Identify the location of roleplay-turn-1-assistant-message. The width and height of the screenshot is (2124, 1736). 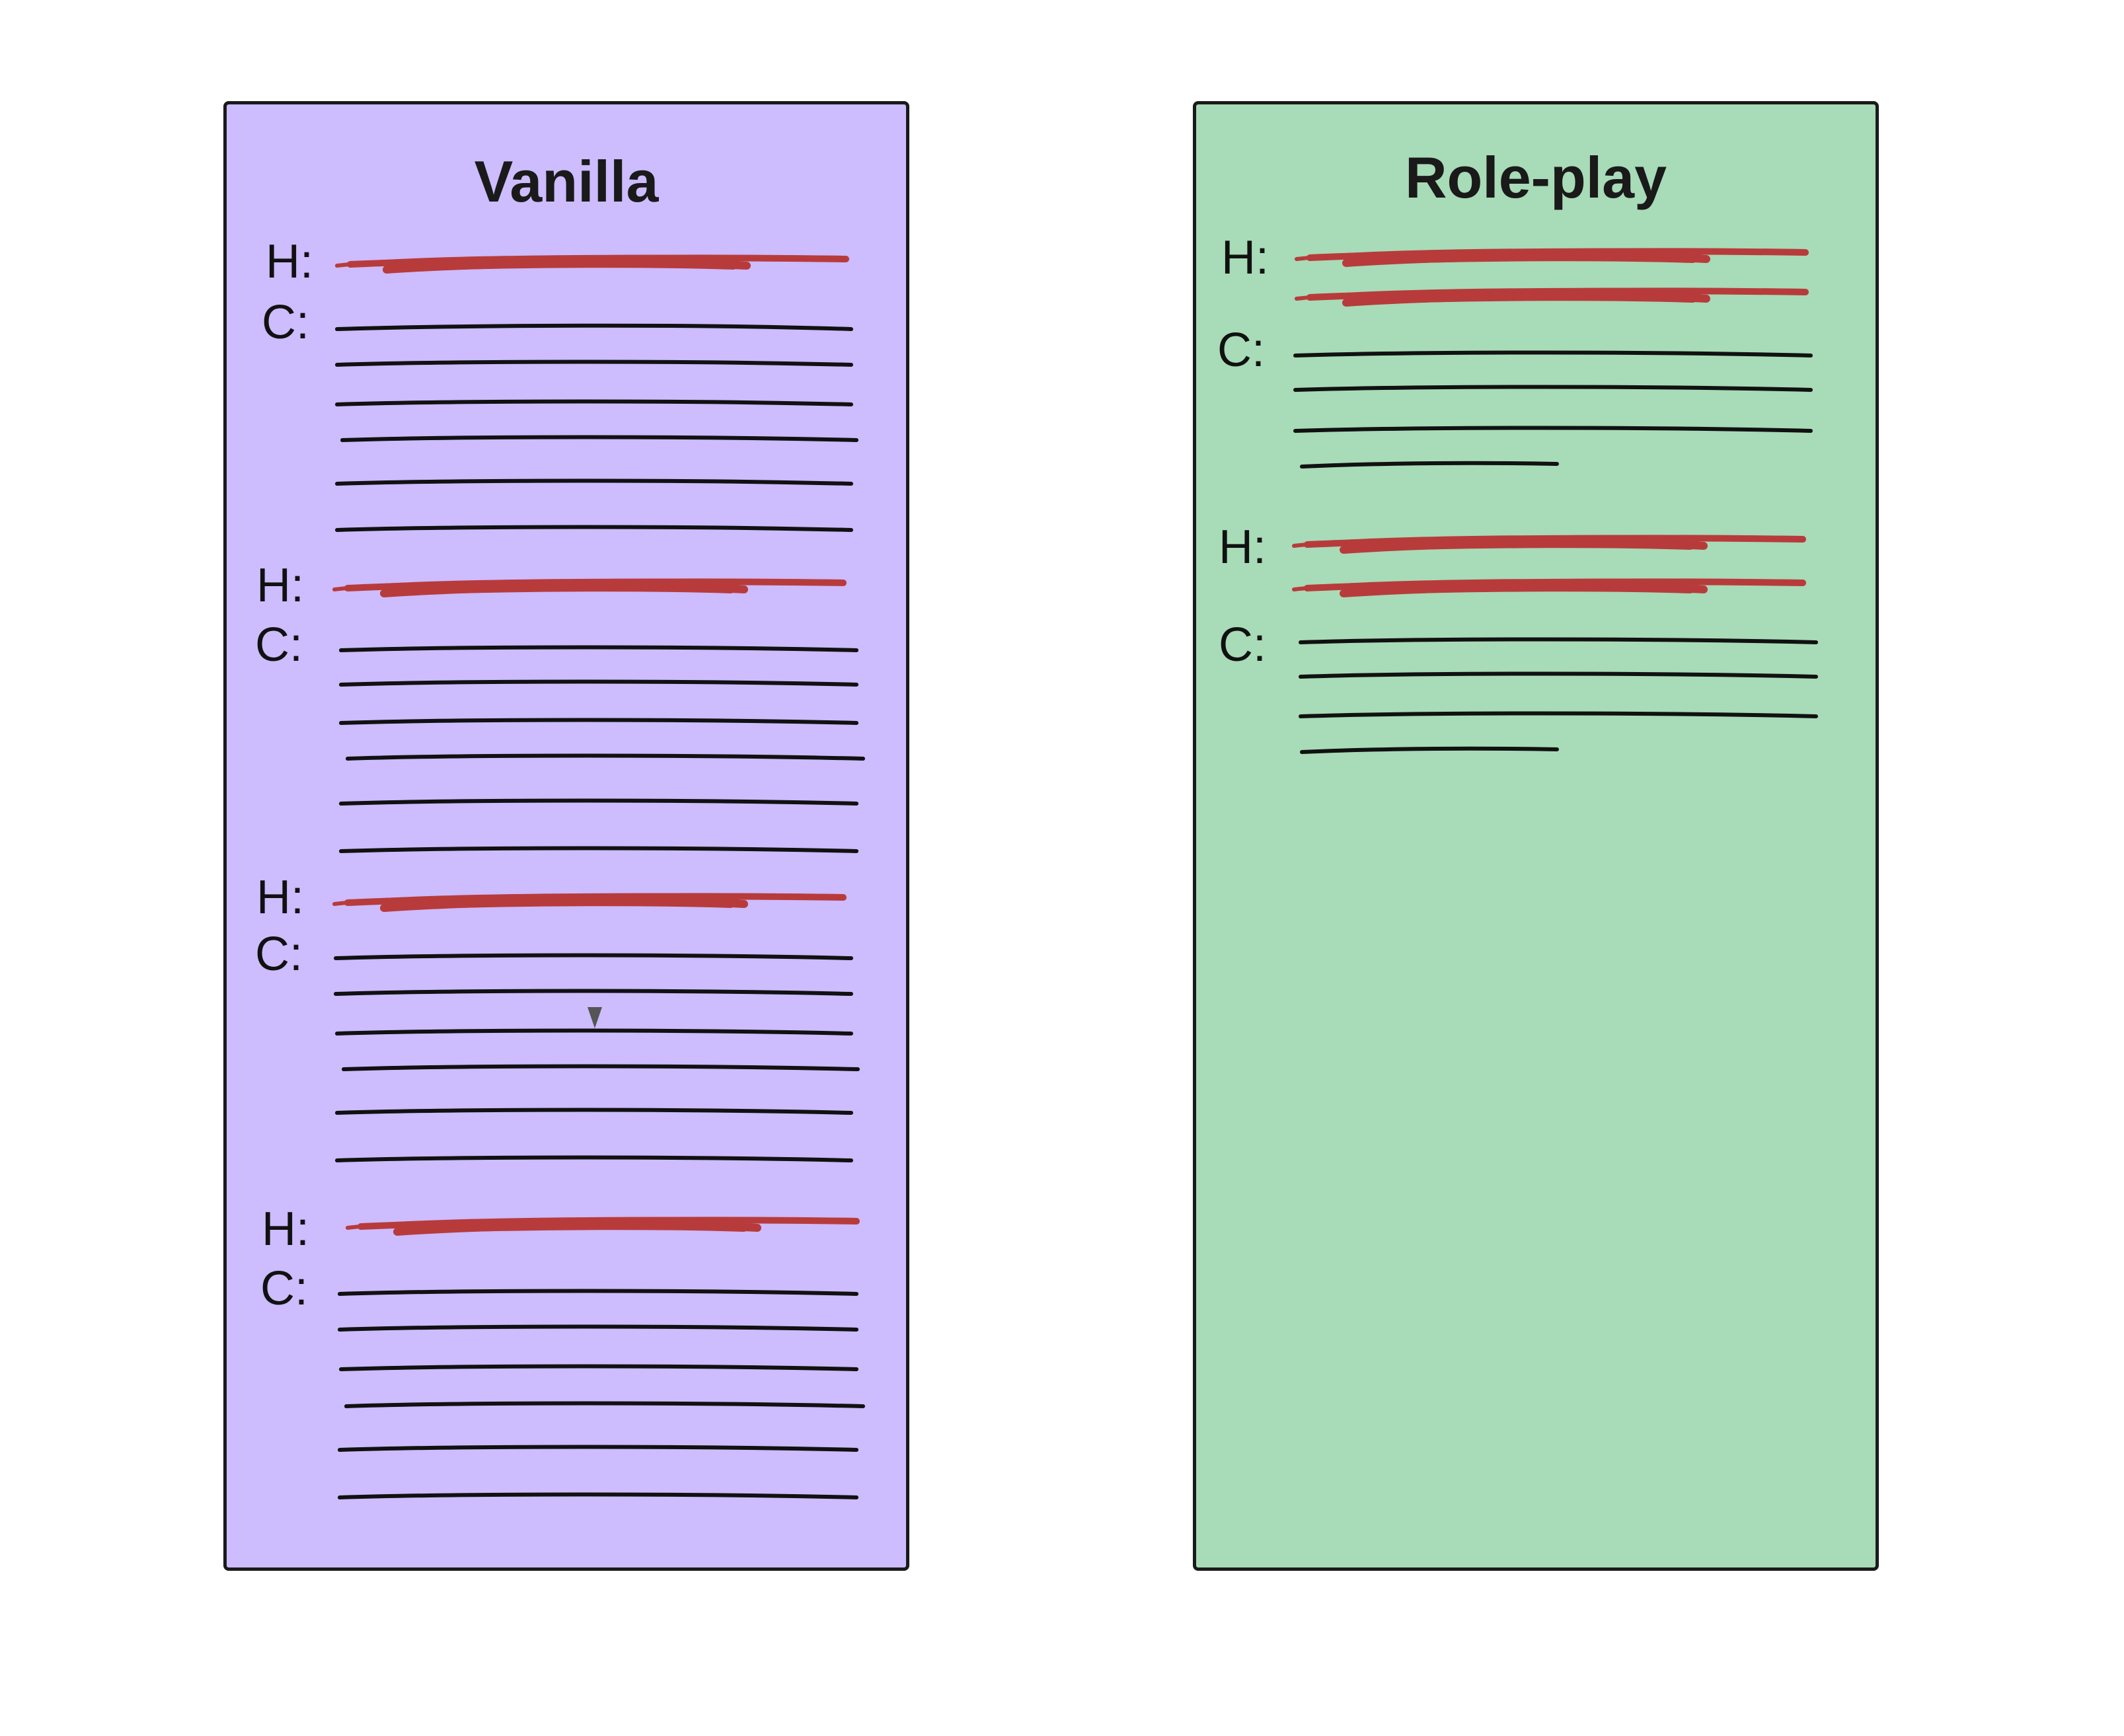
(1553, 409).